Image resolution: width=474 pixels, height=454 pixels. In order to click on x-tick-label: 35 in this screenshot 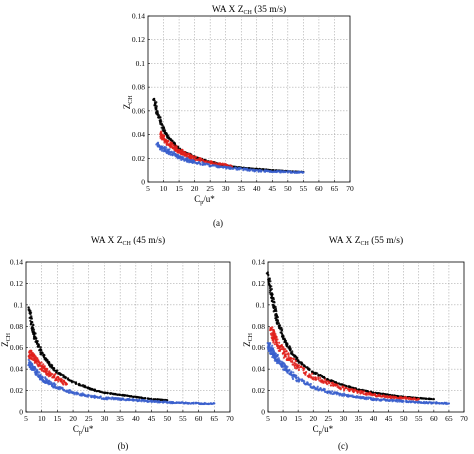, I will do `click(359, 418)`.